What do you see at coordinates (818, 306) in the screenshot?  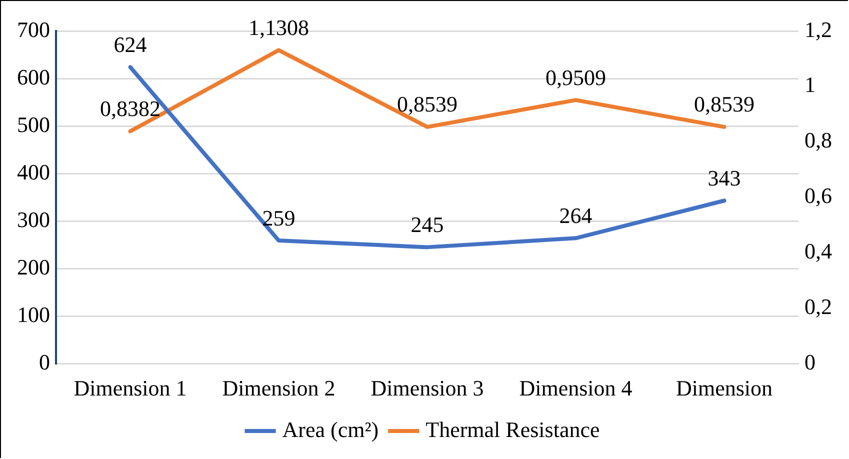 I see `y2-tick-label: 0,2` at bounding box center [818, 306].